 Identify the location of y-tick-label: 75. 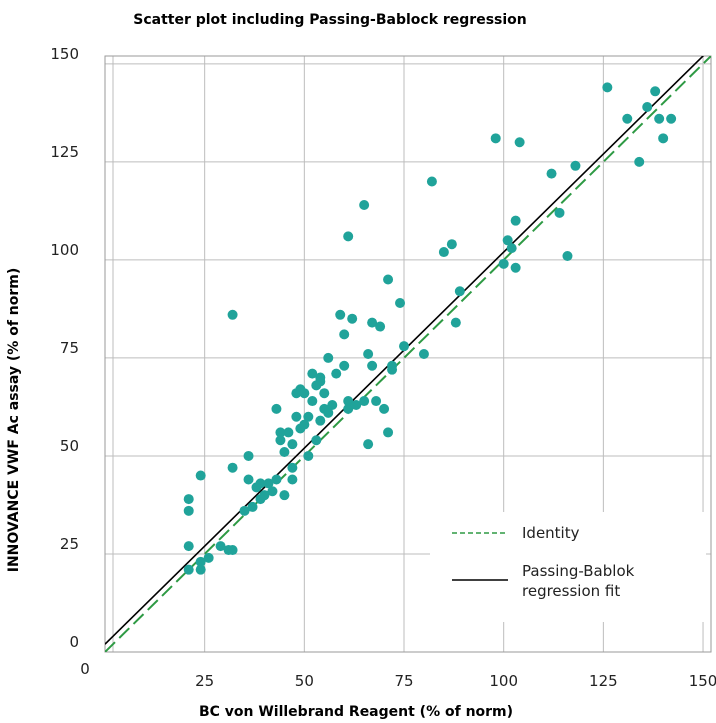
(69, 348).